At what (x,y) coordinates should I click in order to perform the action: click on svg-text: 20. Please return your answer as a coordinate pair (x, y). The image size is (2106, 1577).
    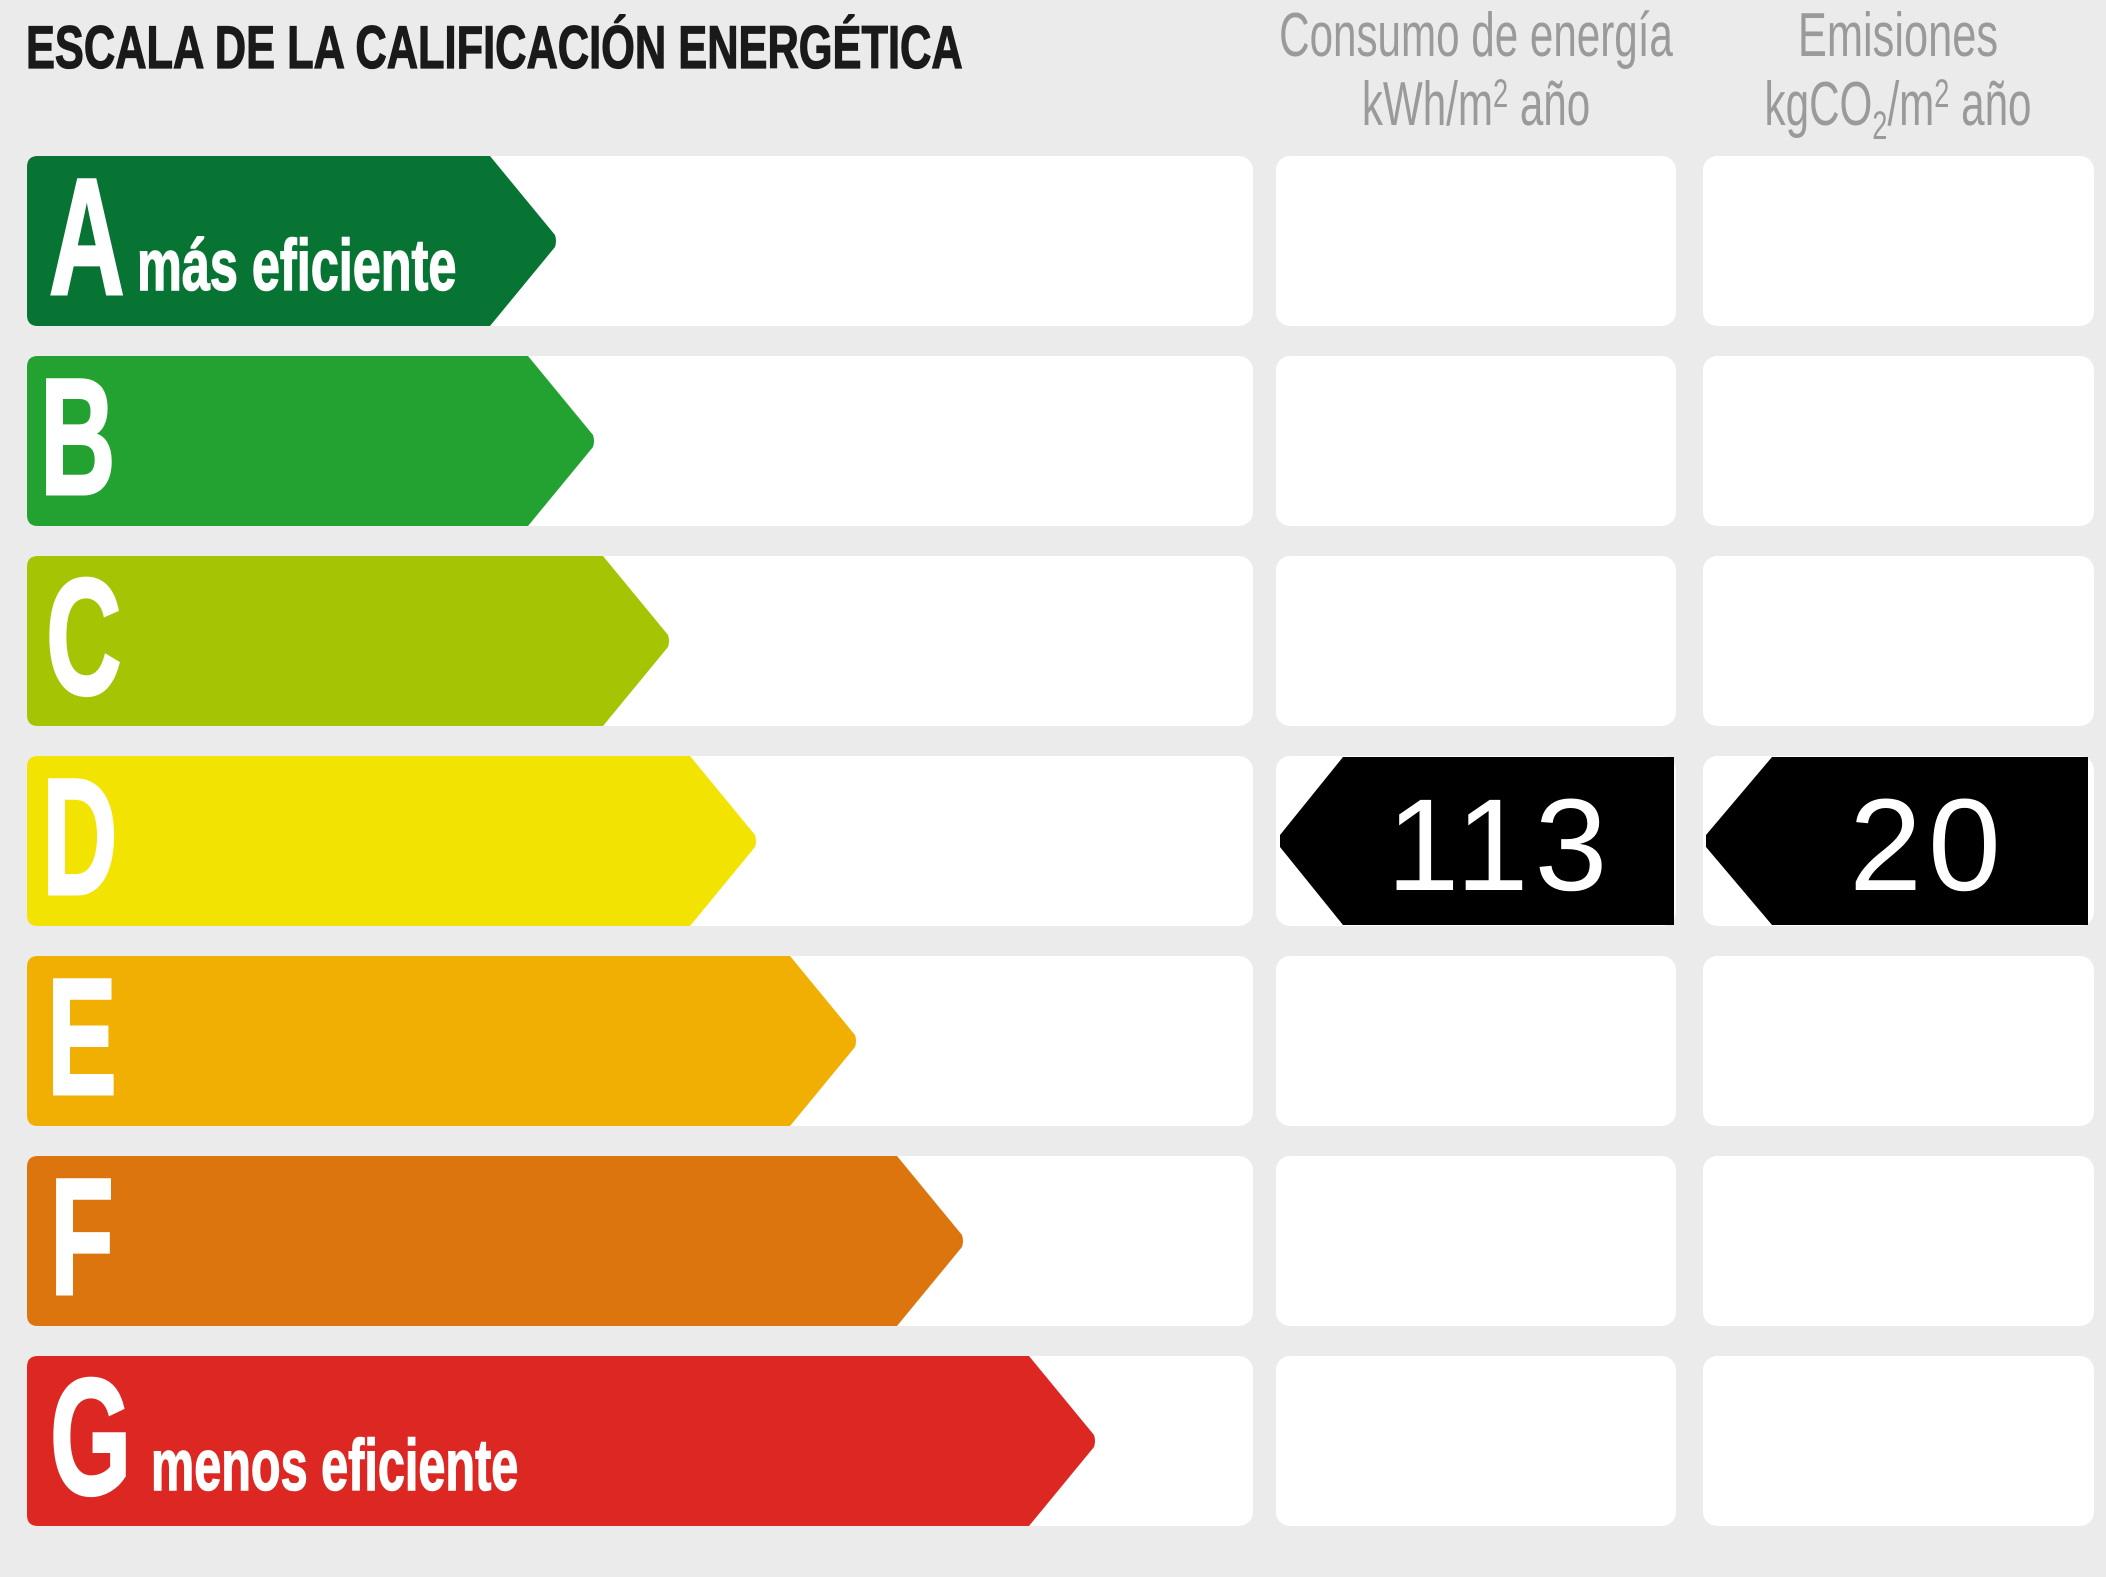
    Looking at the image, I should click on (1928, 844).